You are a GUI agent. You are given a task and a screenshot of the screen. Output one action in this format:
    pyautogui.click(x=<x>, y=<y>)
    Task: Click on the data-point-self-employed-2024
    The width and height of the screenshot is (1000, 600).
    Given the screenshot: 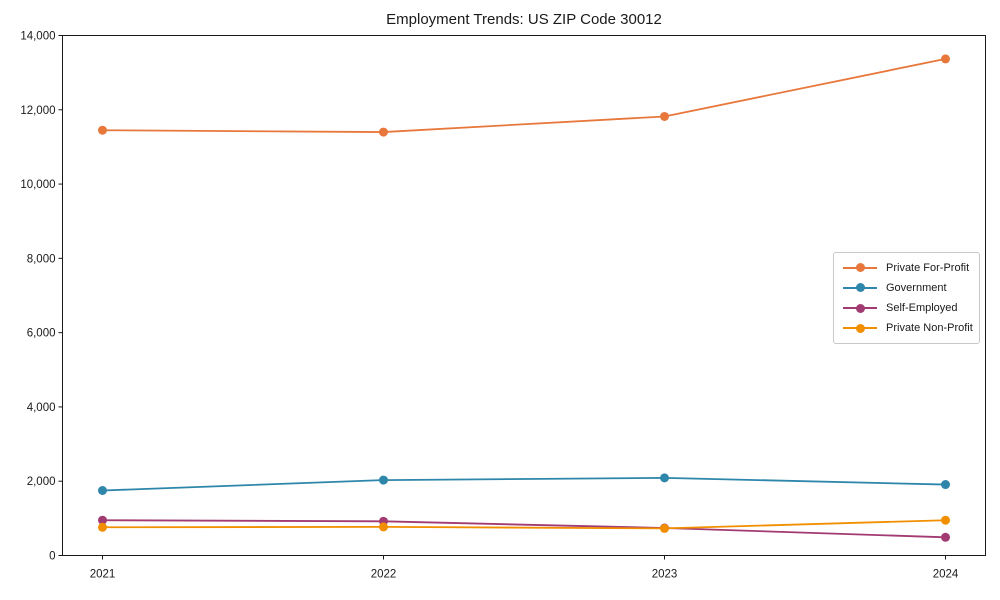 What is the action you would take?
    pyautogui.click(x=945, y=537)
    